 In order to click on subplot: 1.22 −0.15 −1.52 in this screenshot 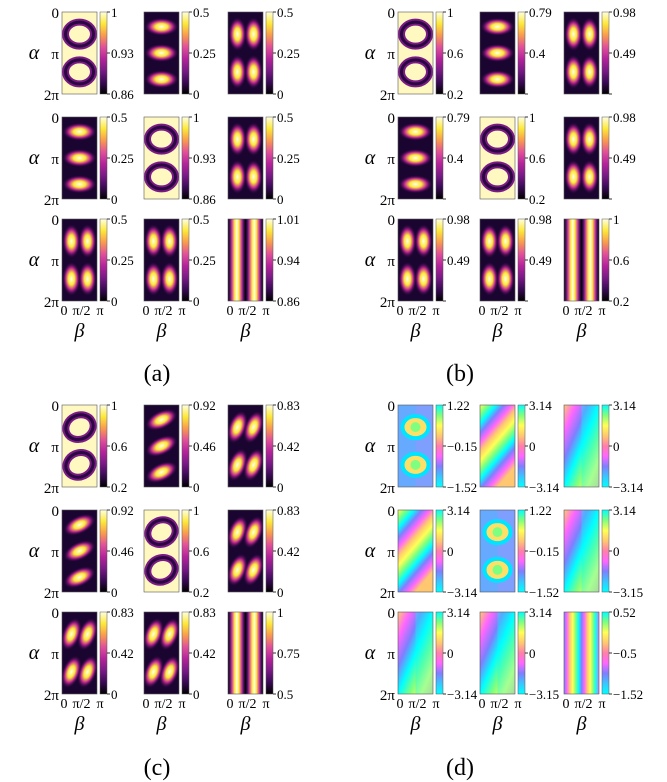, I will do `click(519, 551)`.